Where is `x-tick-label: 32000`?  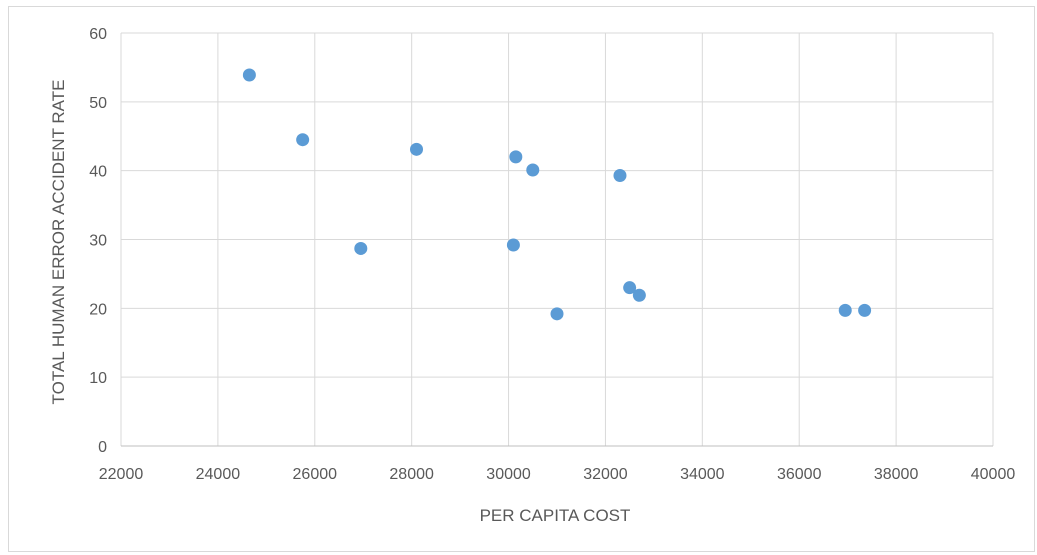 x-tick-label: 32000 is located at coordinates (605, 474).